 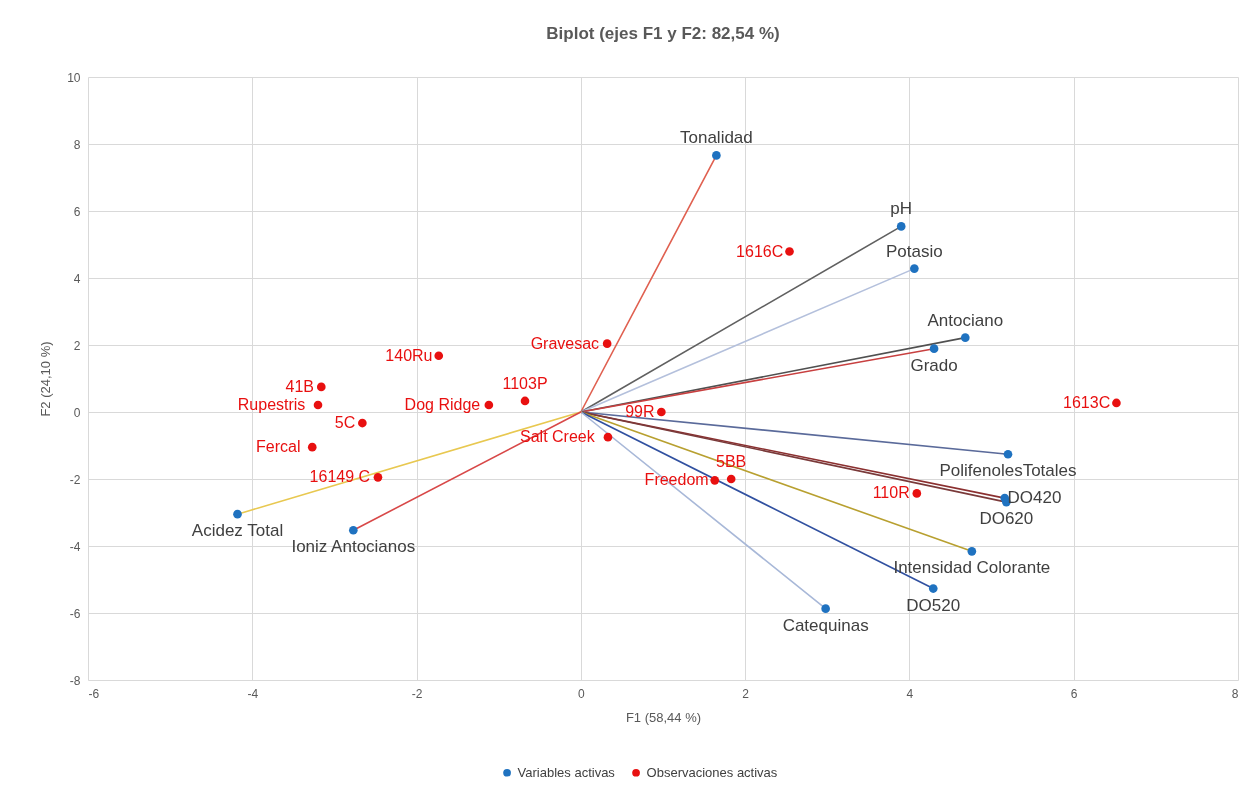 What do you see at coordinates (901, 209) in the screenshot?
I see `annotation: pH` at bounding box center [901, 209].